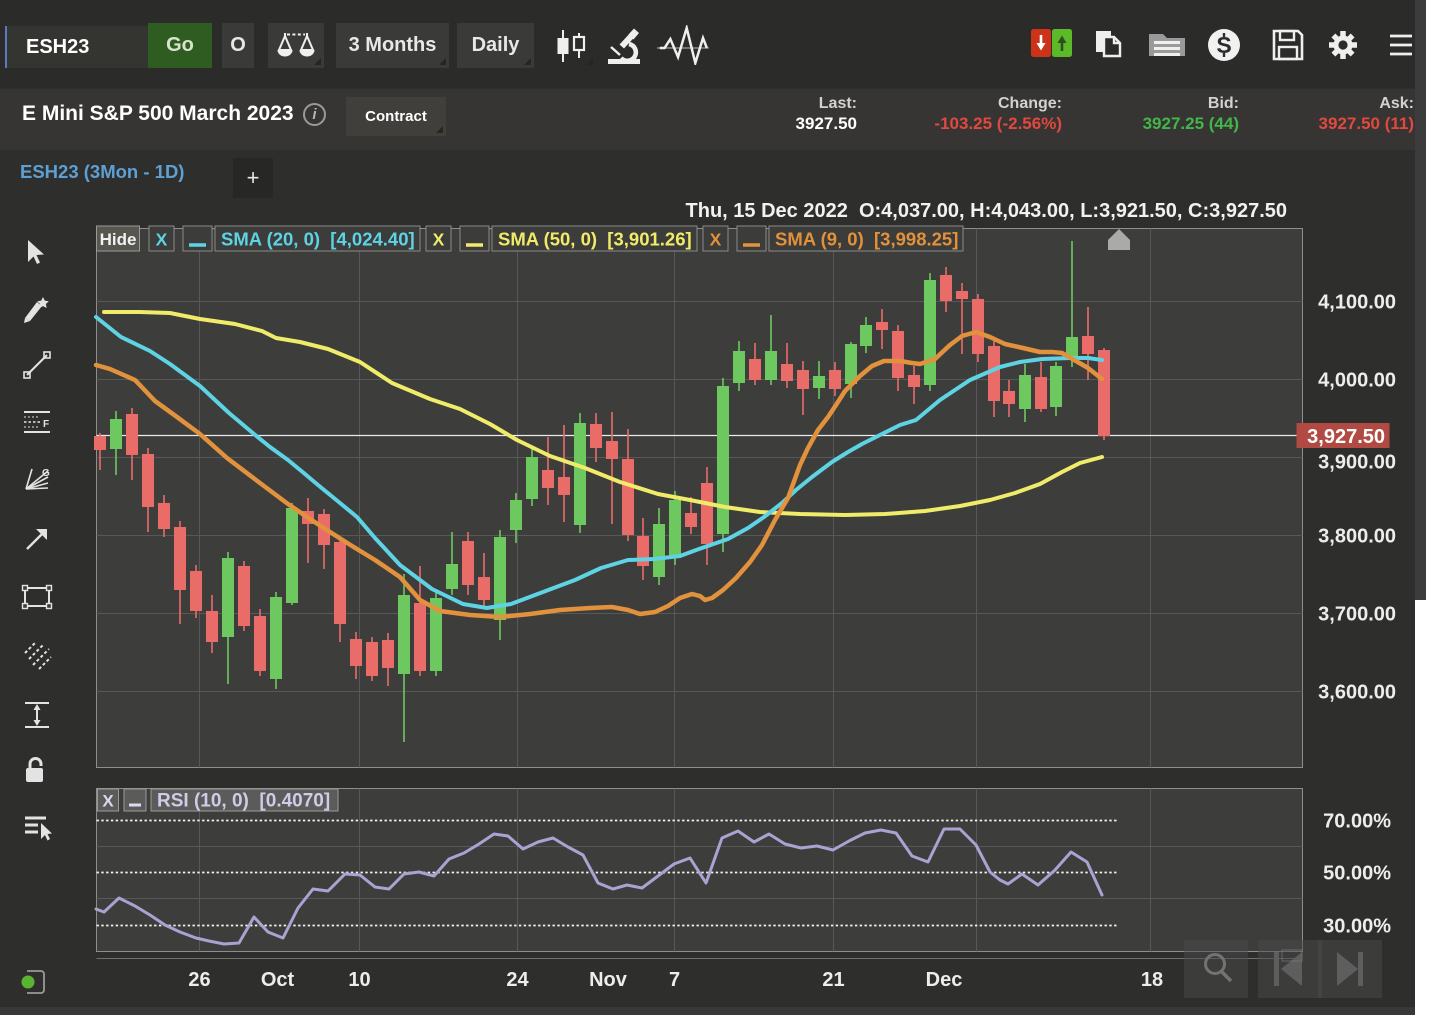  I want to click on svg-text: S, so click(1223, 45).